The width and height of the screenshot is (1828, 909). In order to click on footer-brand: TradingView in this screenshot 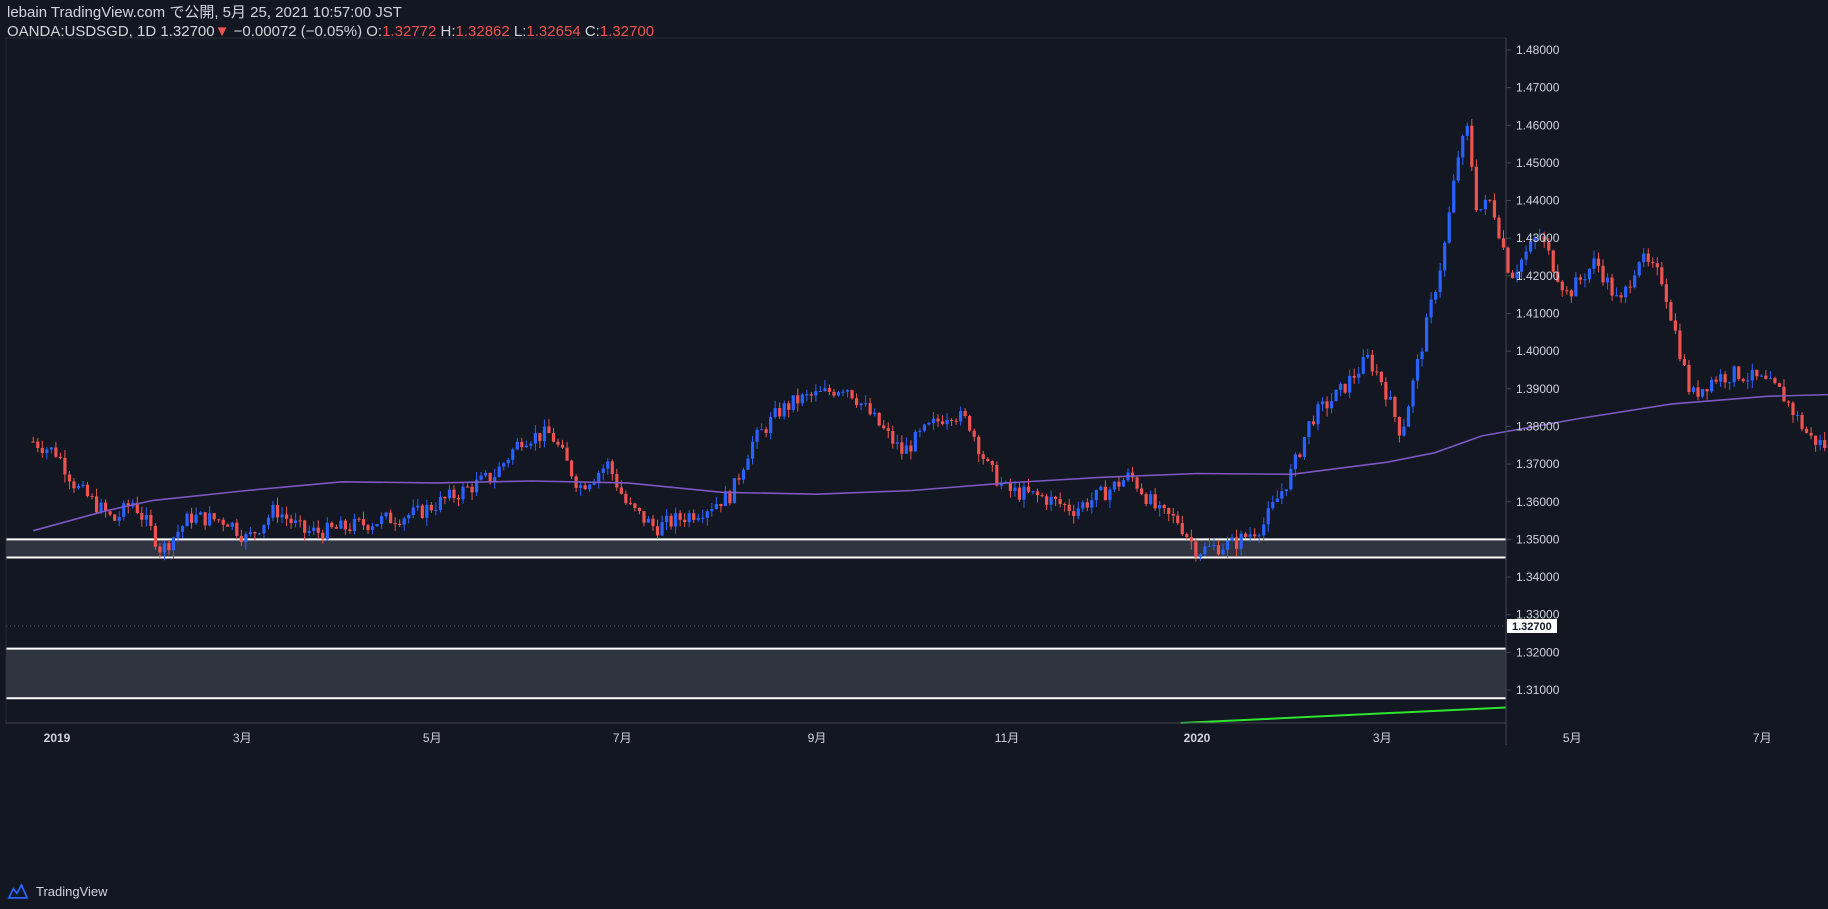, I will do `click(57, 891)`.